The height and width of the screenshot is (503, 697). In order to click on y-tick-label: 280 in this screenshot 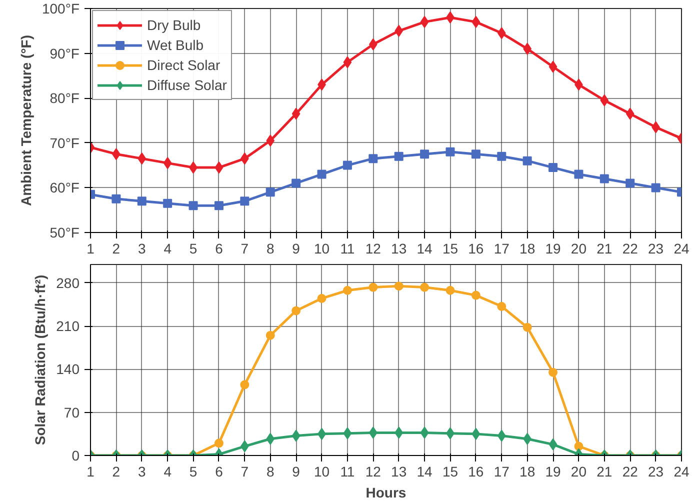, I will do `click(68, 282)`.